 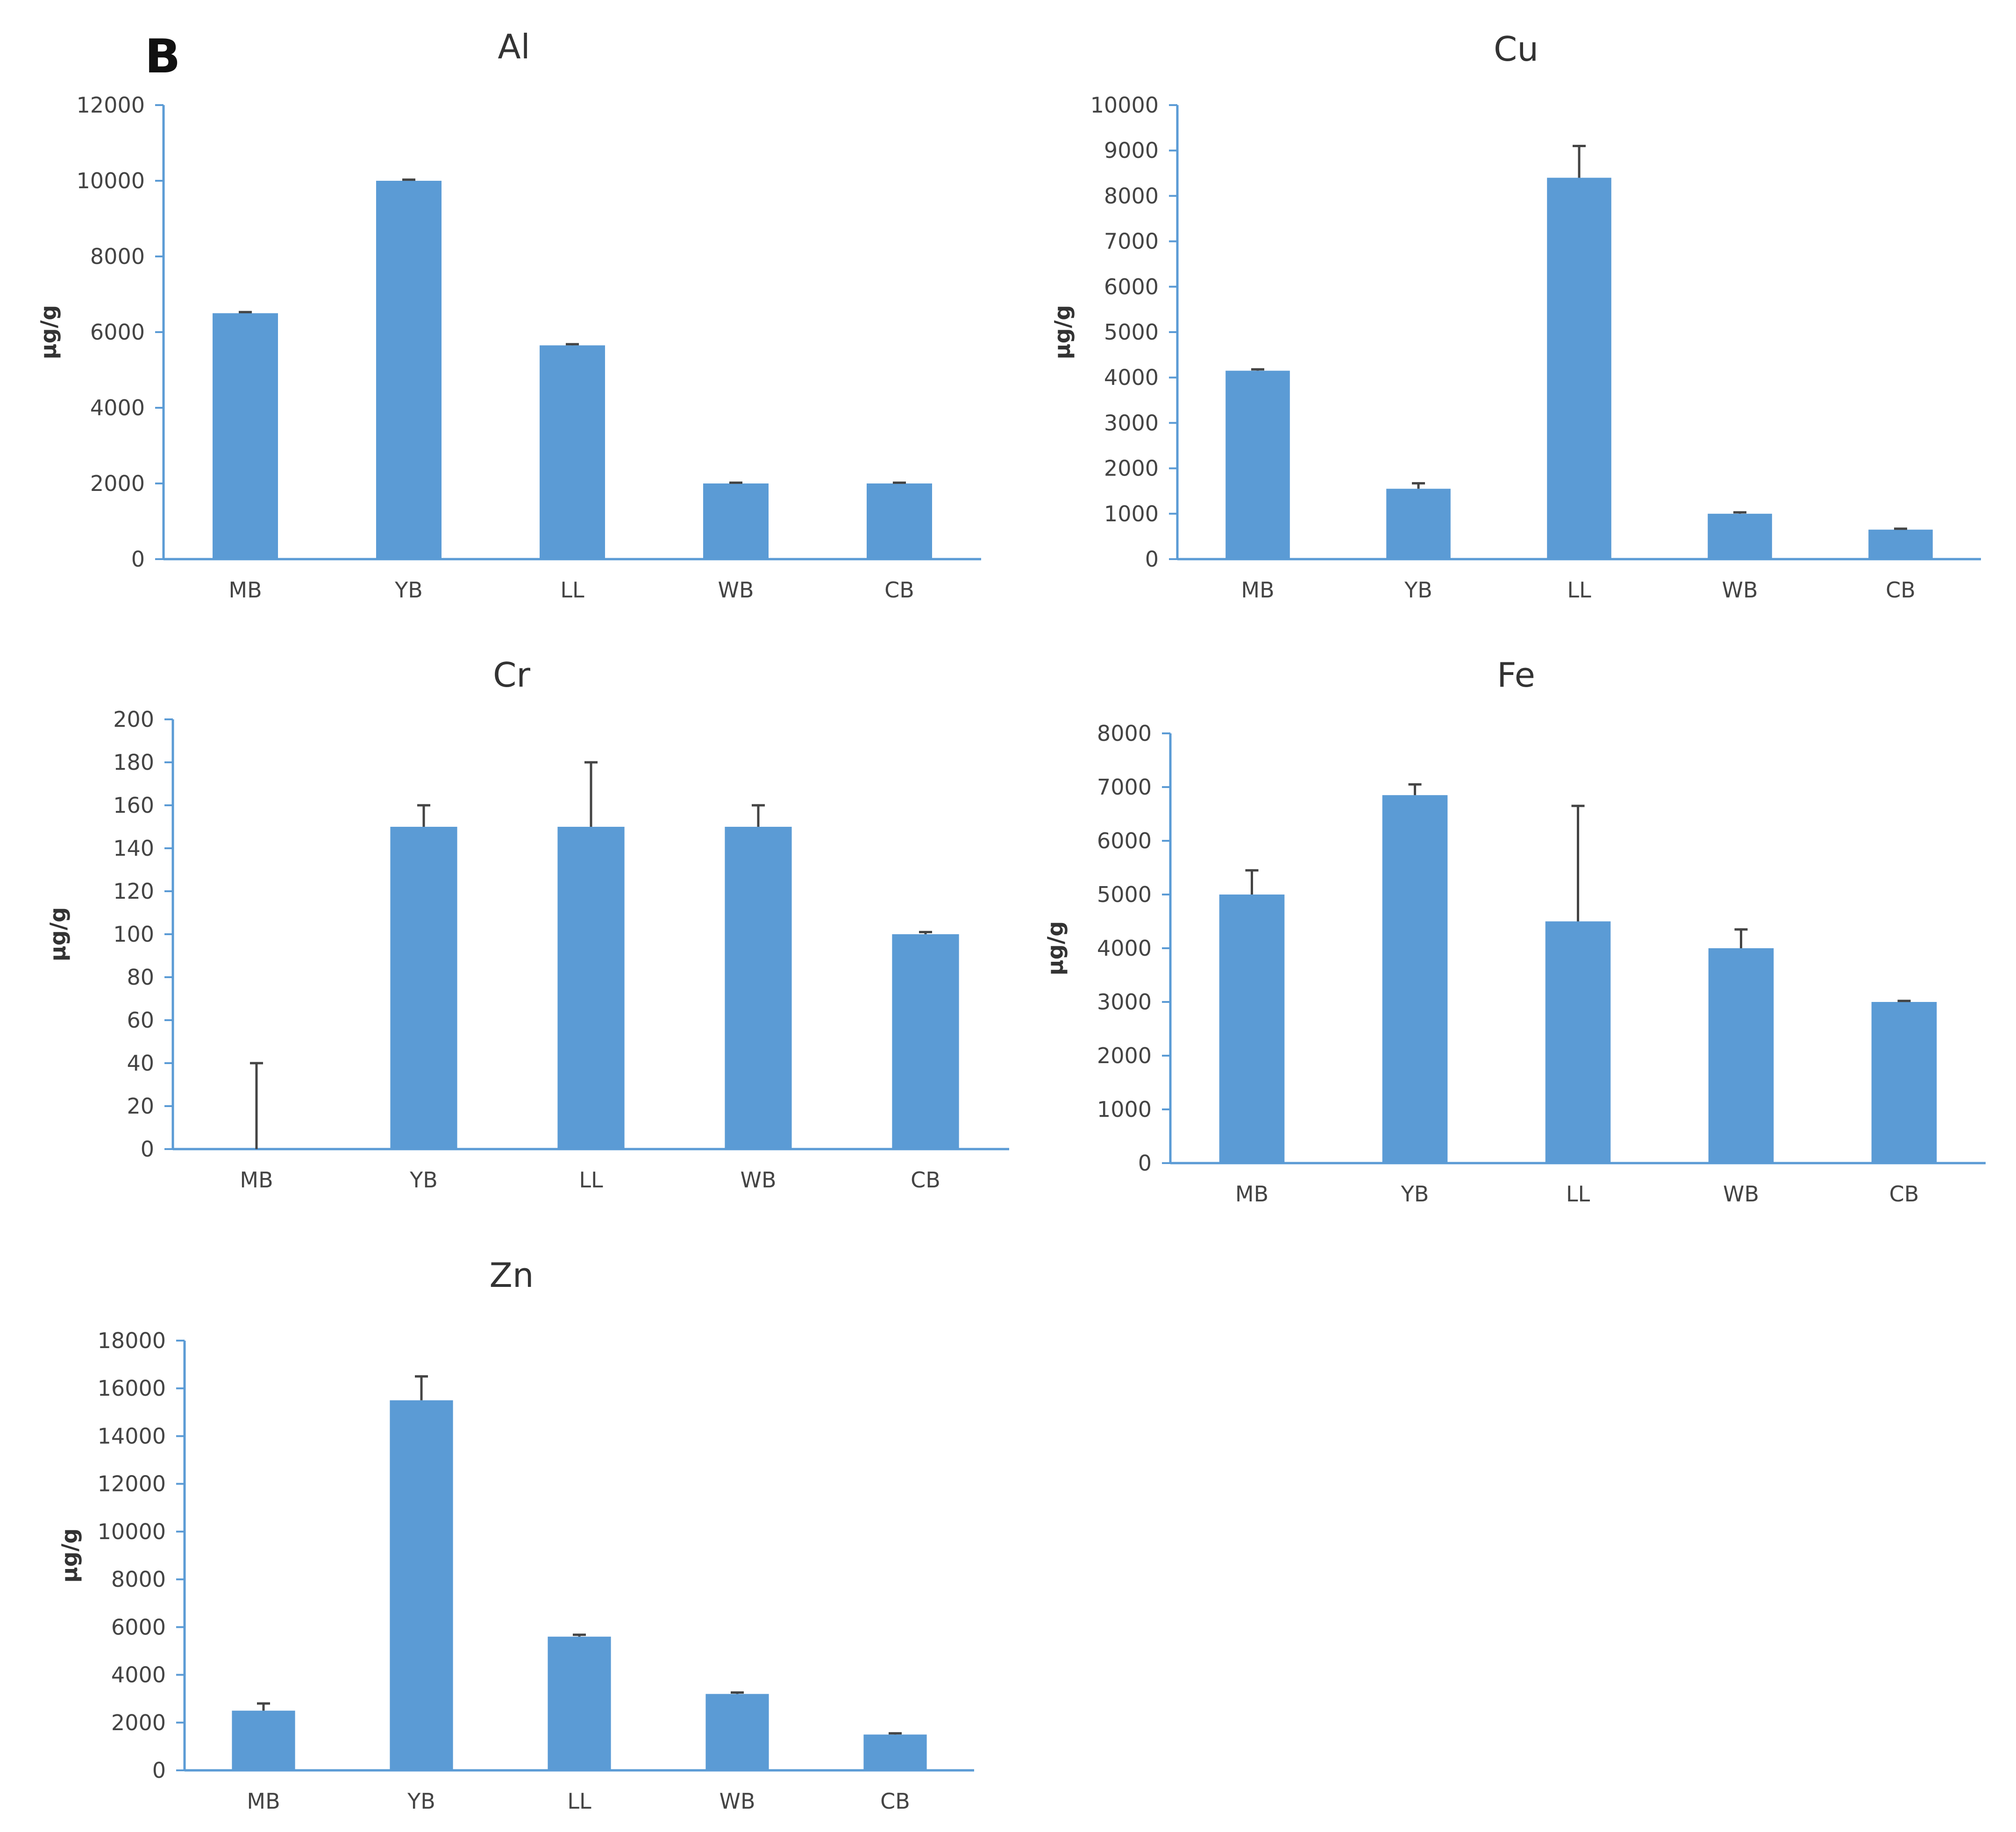 What do you see at coordinates (140, 1063) in the screenshot?
I see `cr-y-tick-label: 40` at bounding box center [140, 1063].